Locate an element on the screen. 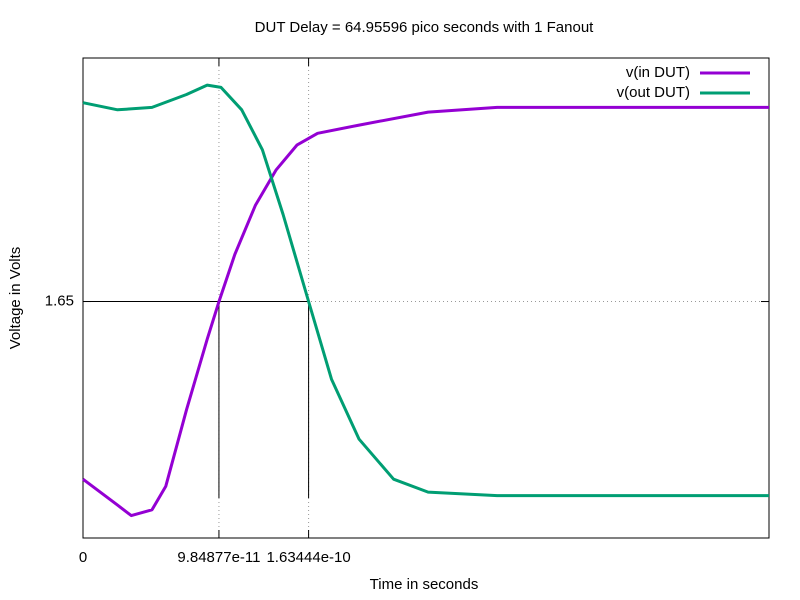  legend-label: v(in DUT) is located at coordinates (658, 72).